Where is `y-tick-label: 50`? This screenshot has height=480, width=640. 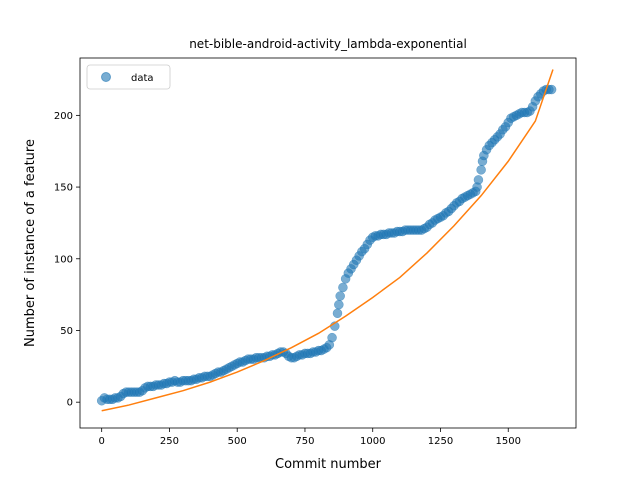
y-tick-label: 50 is located at coordinates (66, 331).